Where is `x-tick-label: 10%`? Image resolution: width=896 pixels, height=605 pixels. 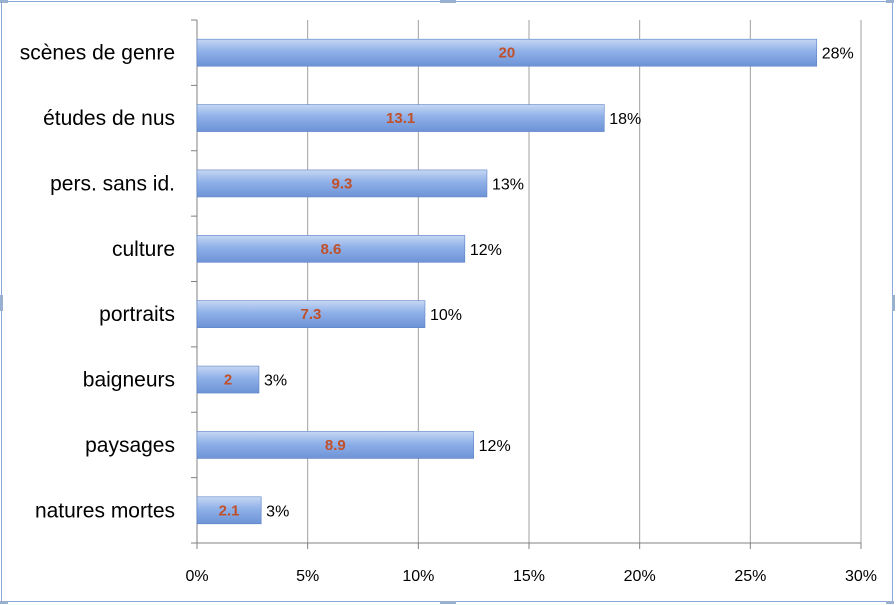 x-tick-label: 10% is located at coordinates (418, 576).